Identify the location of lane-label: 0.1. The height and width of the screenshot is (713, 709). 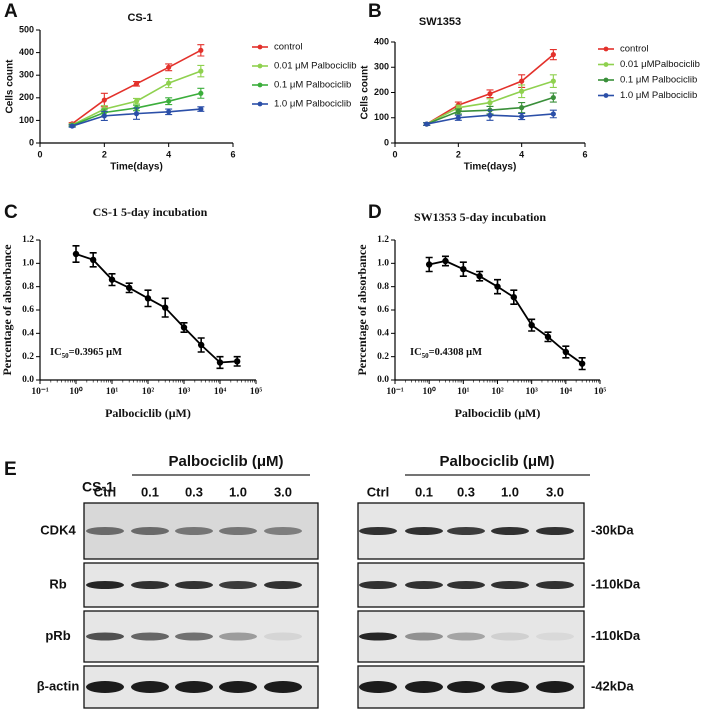
(150, 491).